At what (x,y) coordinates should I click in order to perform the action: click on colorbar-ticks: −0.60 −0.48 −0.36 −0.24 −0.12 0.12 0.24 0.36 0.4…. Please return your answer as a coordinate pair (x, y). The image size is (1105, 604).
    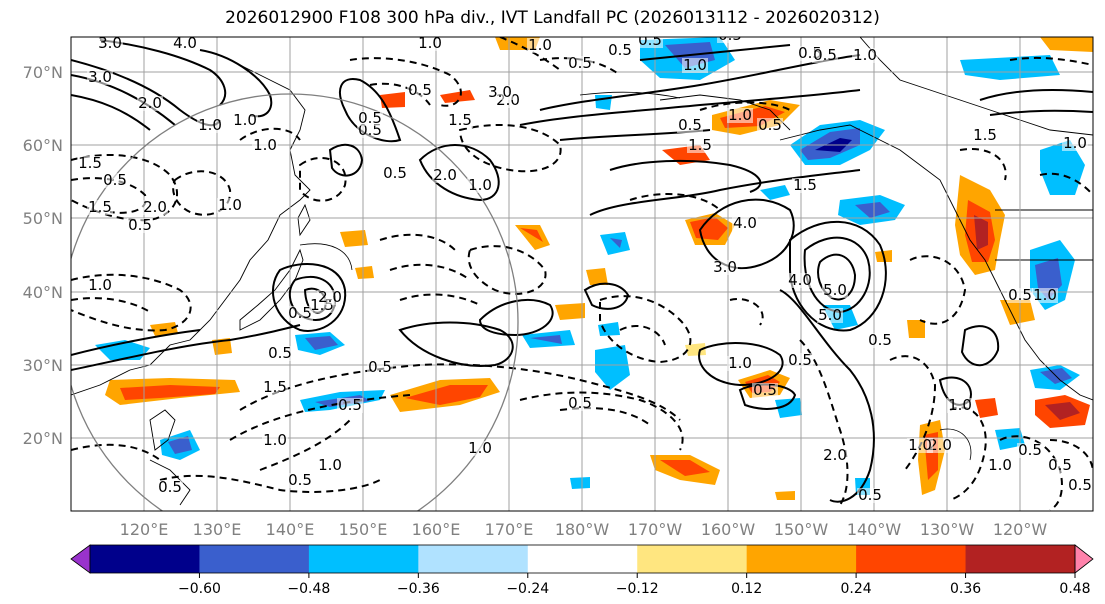
    Looking at the image, I should click on (634, 585).